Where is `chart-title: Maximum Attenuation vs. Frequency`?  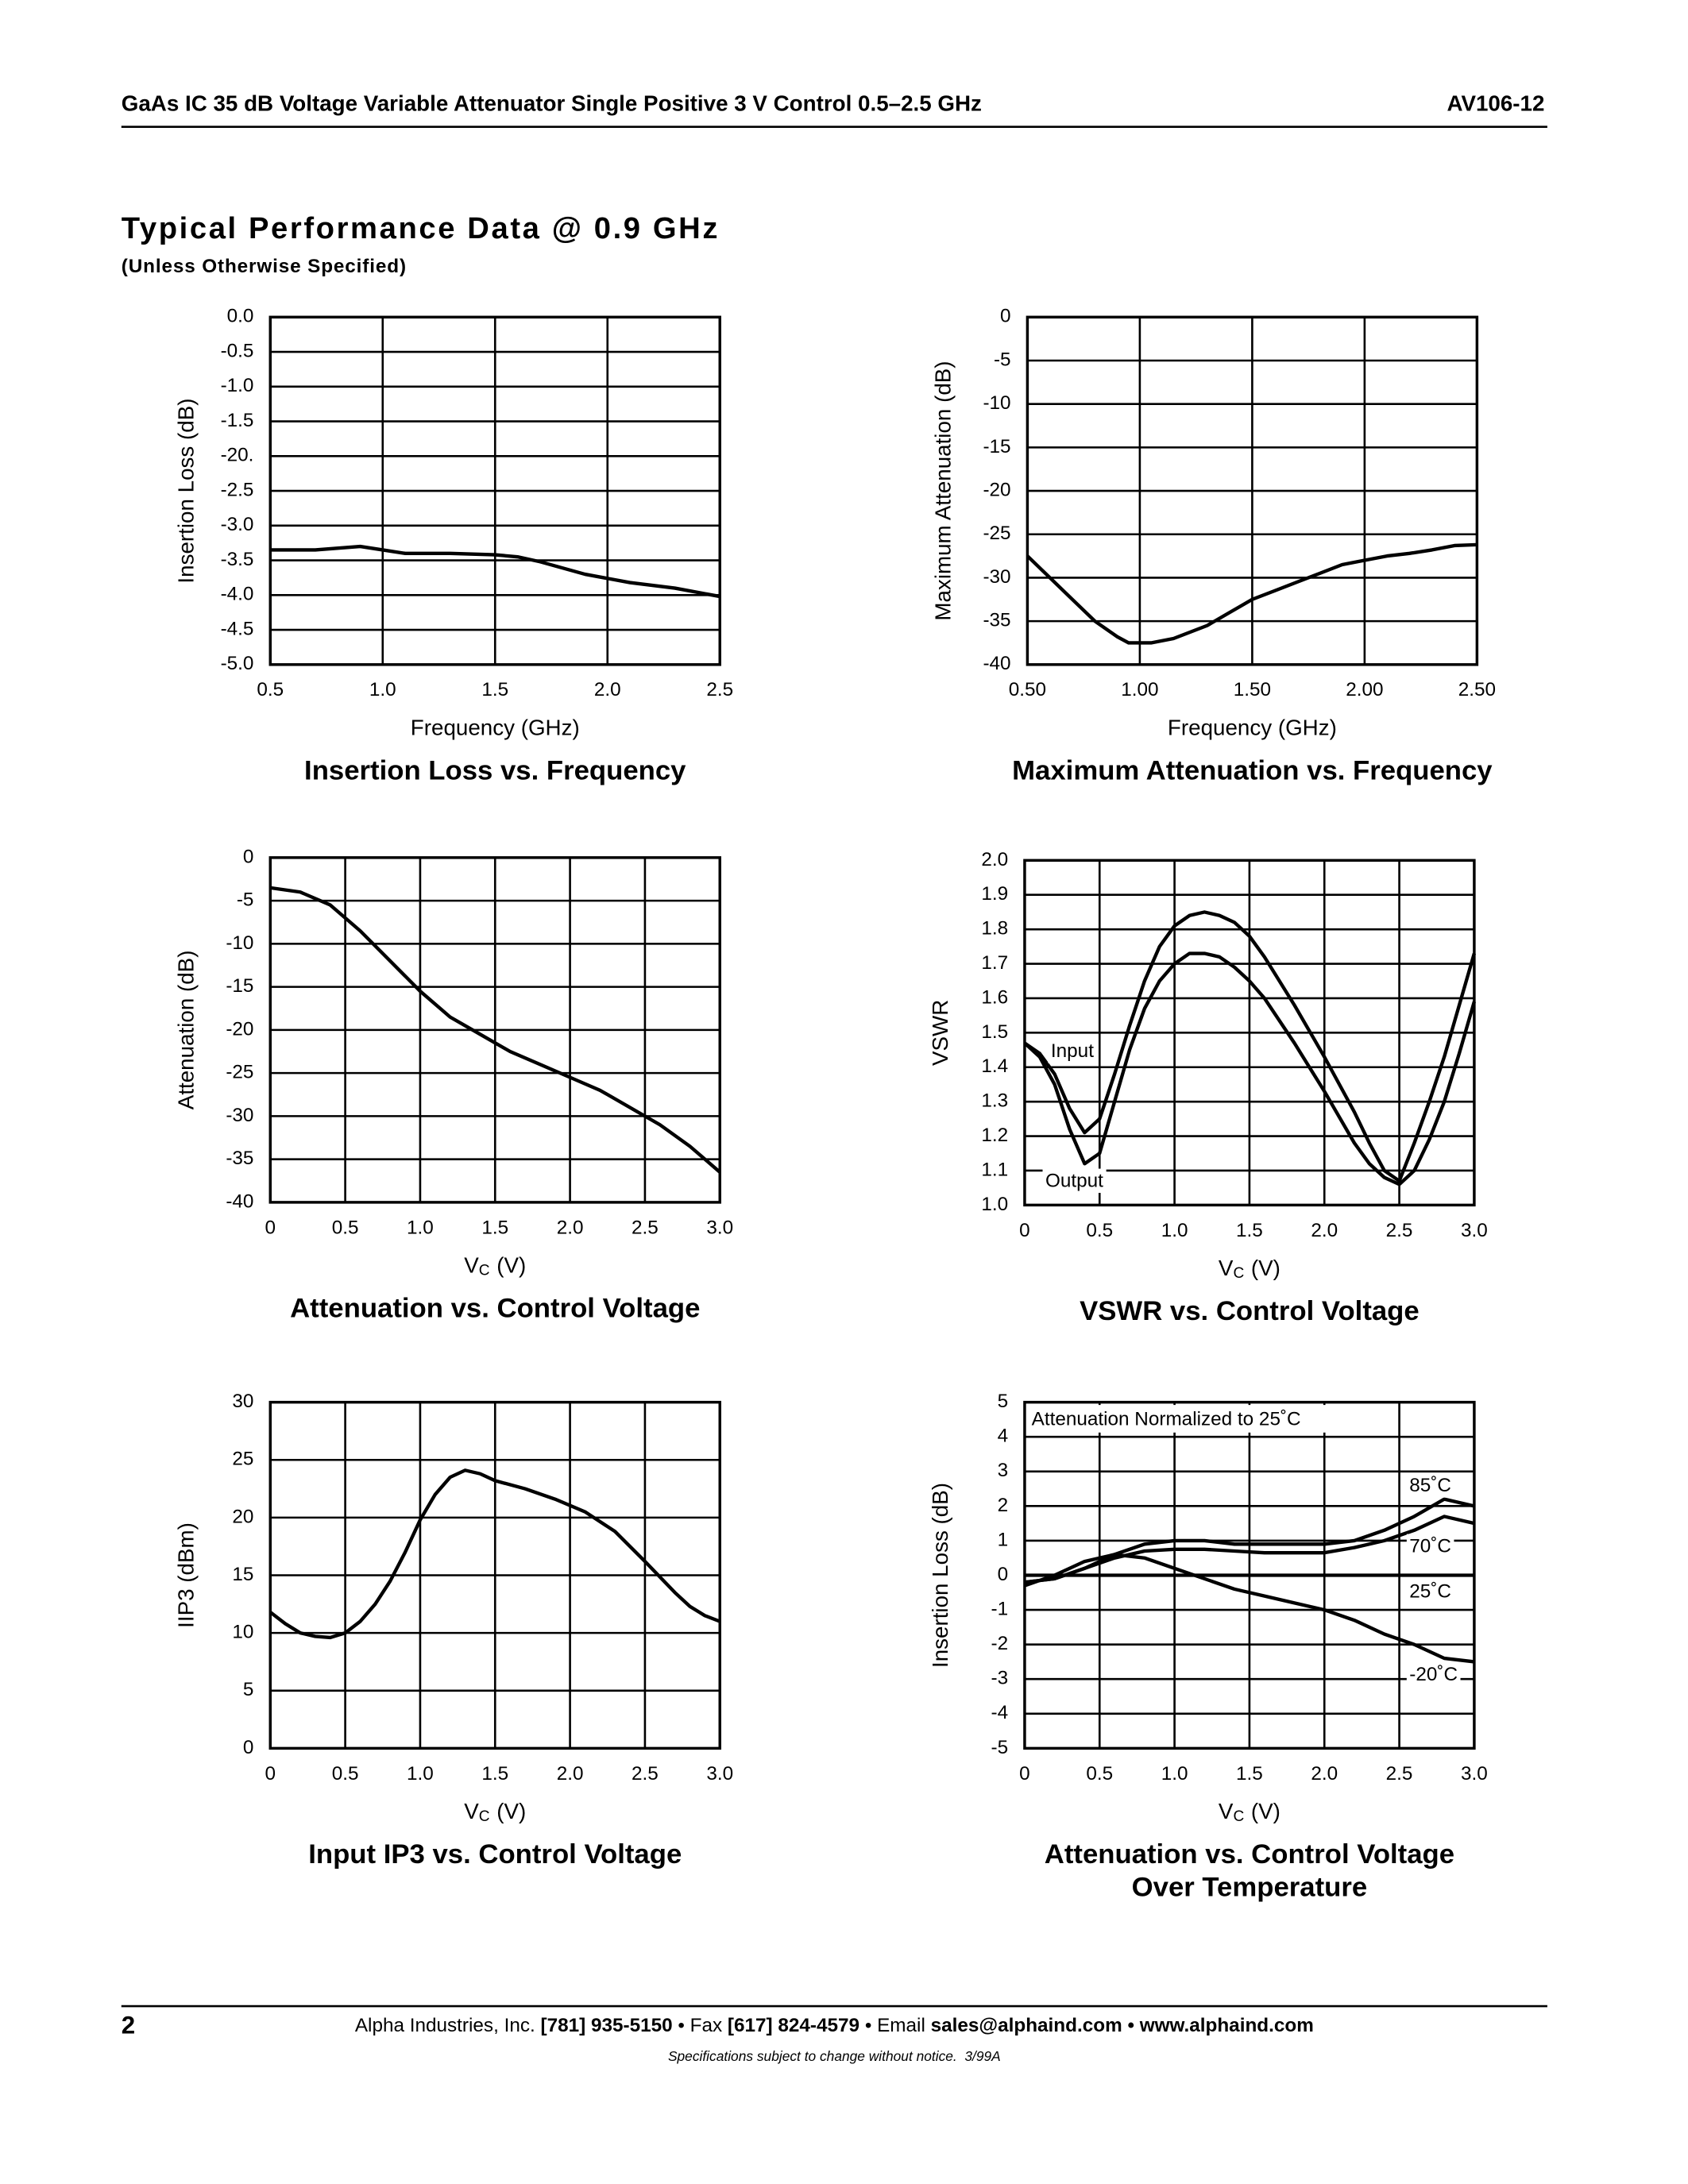 chart-title: Maximum Attenuation vs. Frequency is located at coordinates (1252, 770).